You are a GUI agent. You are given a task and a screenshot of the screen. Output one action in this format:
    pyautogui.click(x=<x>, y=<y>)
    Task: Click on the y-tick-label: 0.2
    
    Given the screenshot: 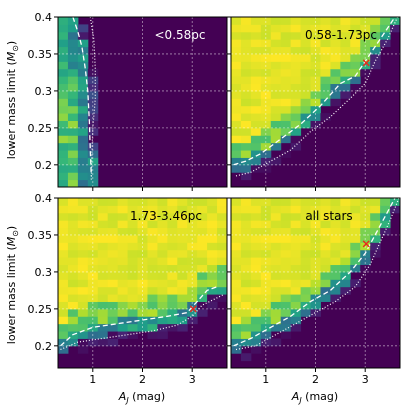 What is the action you would take?
    pyautogui.click(x=44, y=346)
    